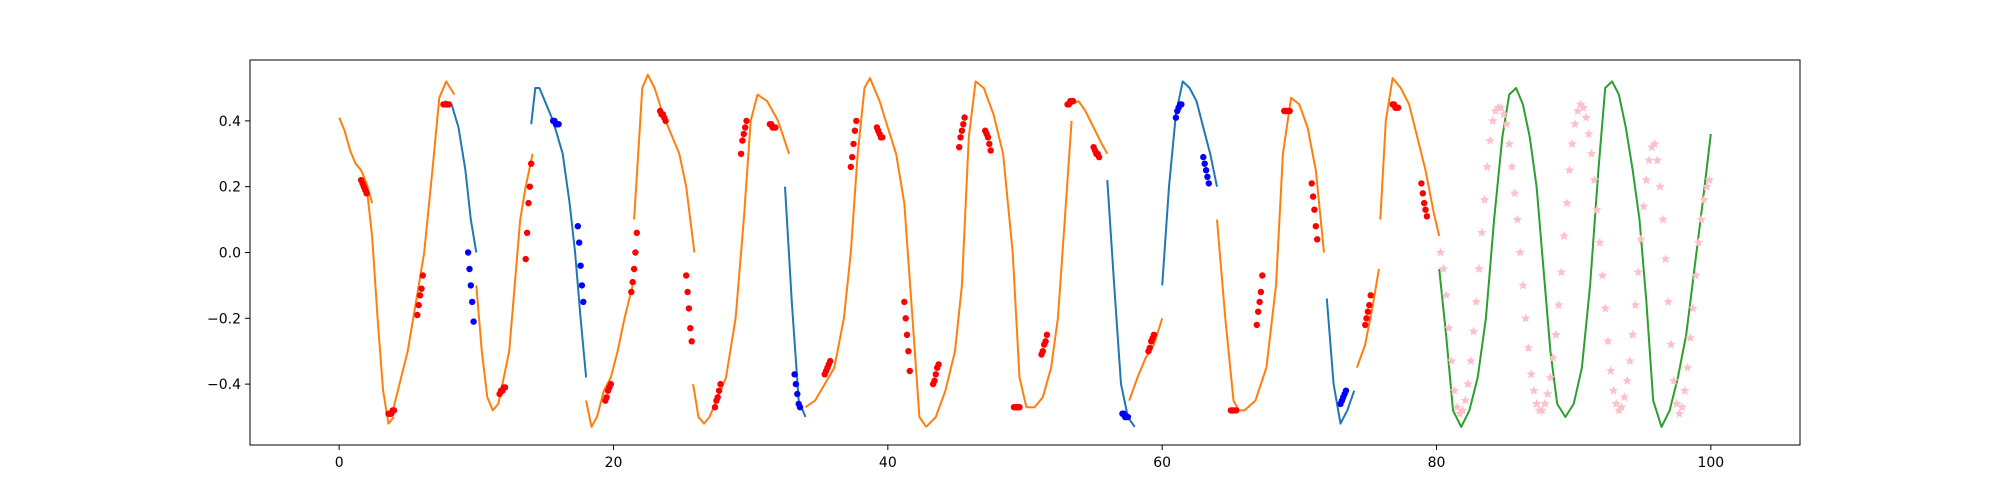 The width and height of the screenshot is (2000, 500). I want to click on x-tick-label: 100, so click(1710, 463).